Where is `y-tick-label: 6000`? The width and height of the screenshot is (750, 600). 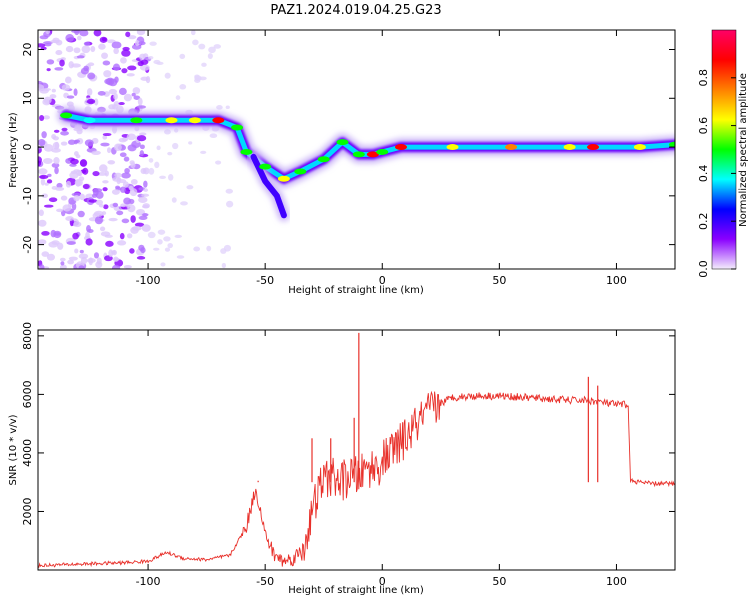
y-tick-label: 6000 is located at coordinates (27, 394).